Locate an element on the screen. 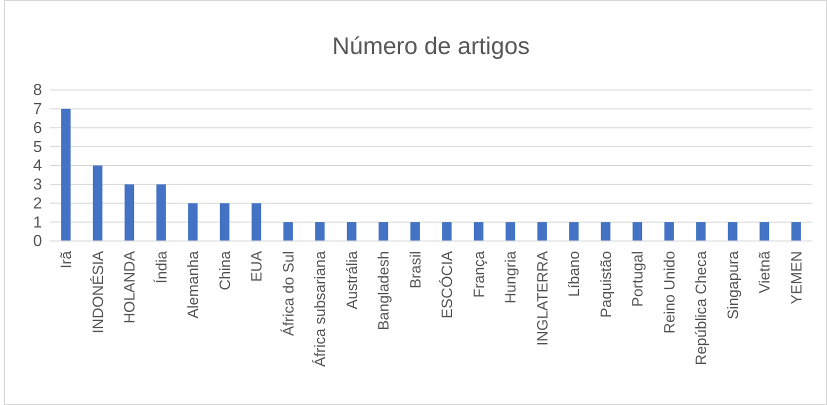  x-tick-label: África subsariana is located at coordinates (320, 308).